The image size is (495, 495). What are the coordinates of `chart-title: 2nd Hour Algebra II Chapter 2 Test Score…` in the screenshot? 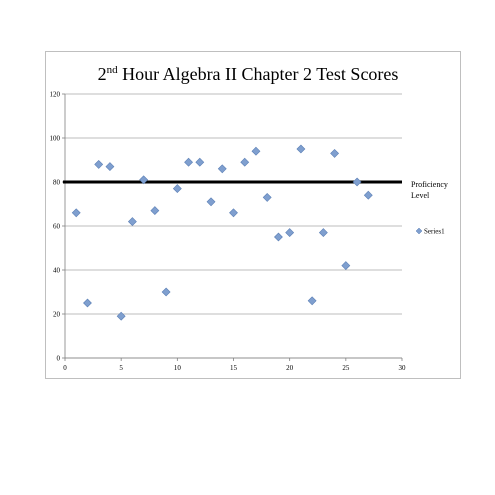 It's located at (248, 74).